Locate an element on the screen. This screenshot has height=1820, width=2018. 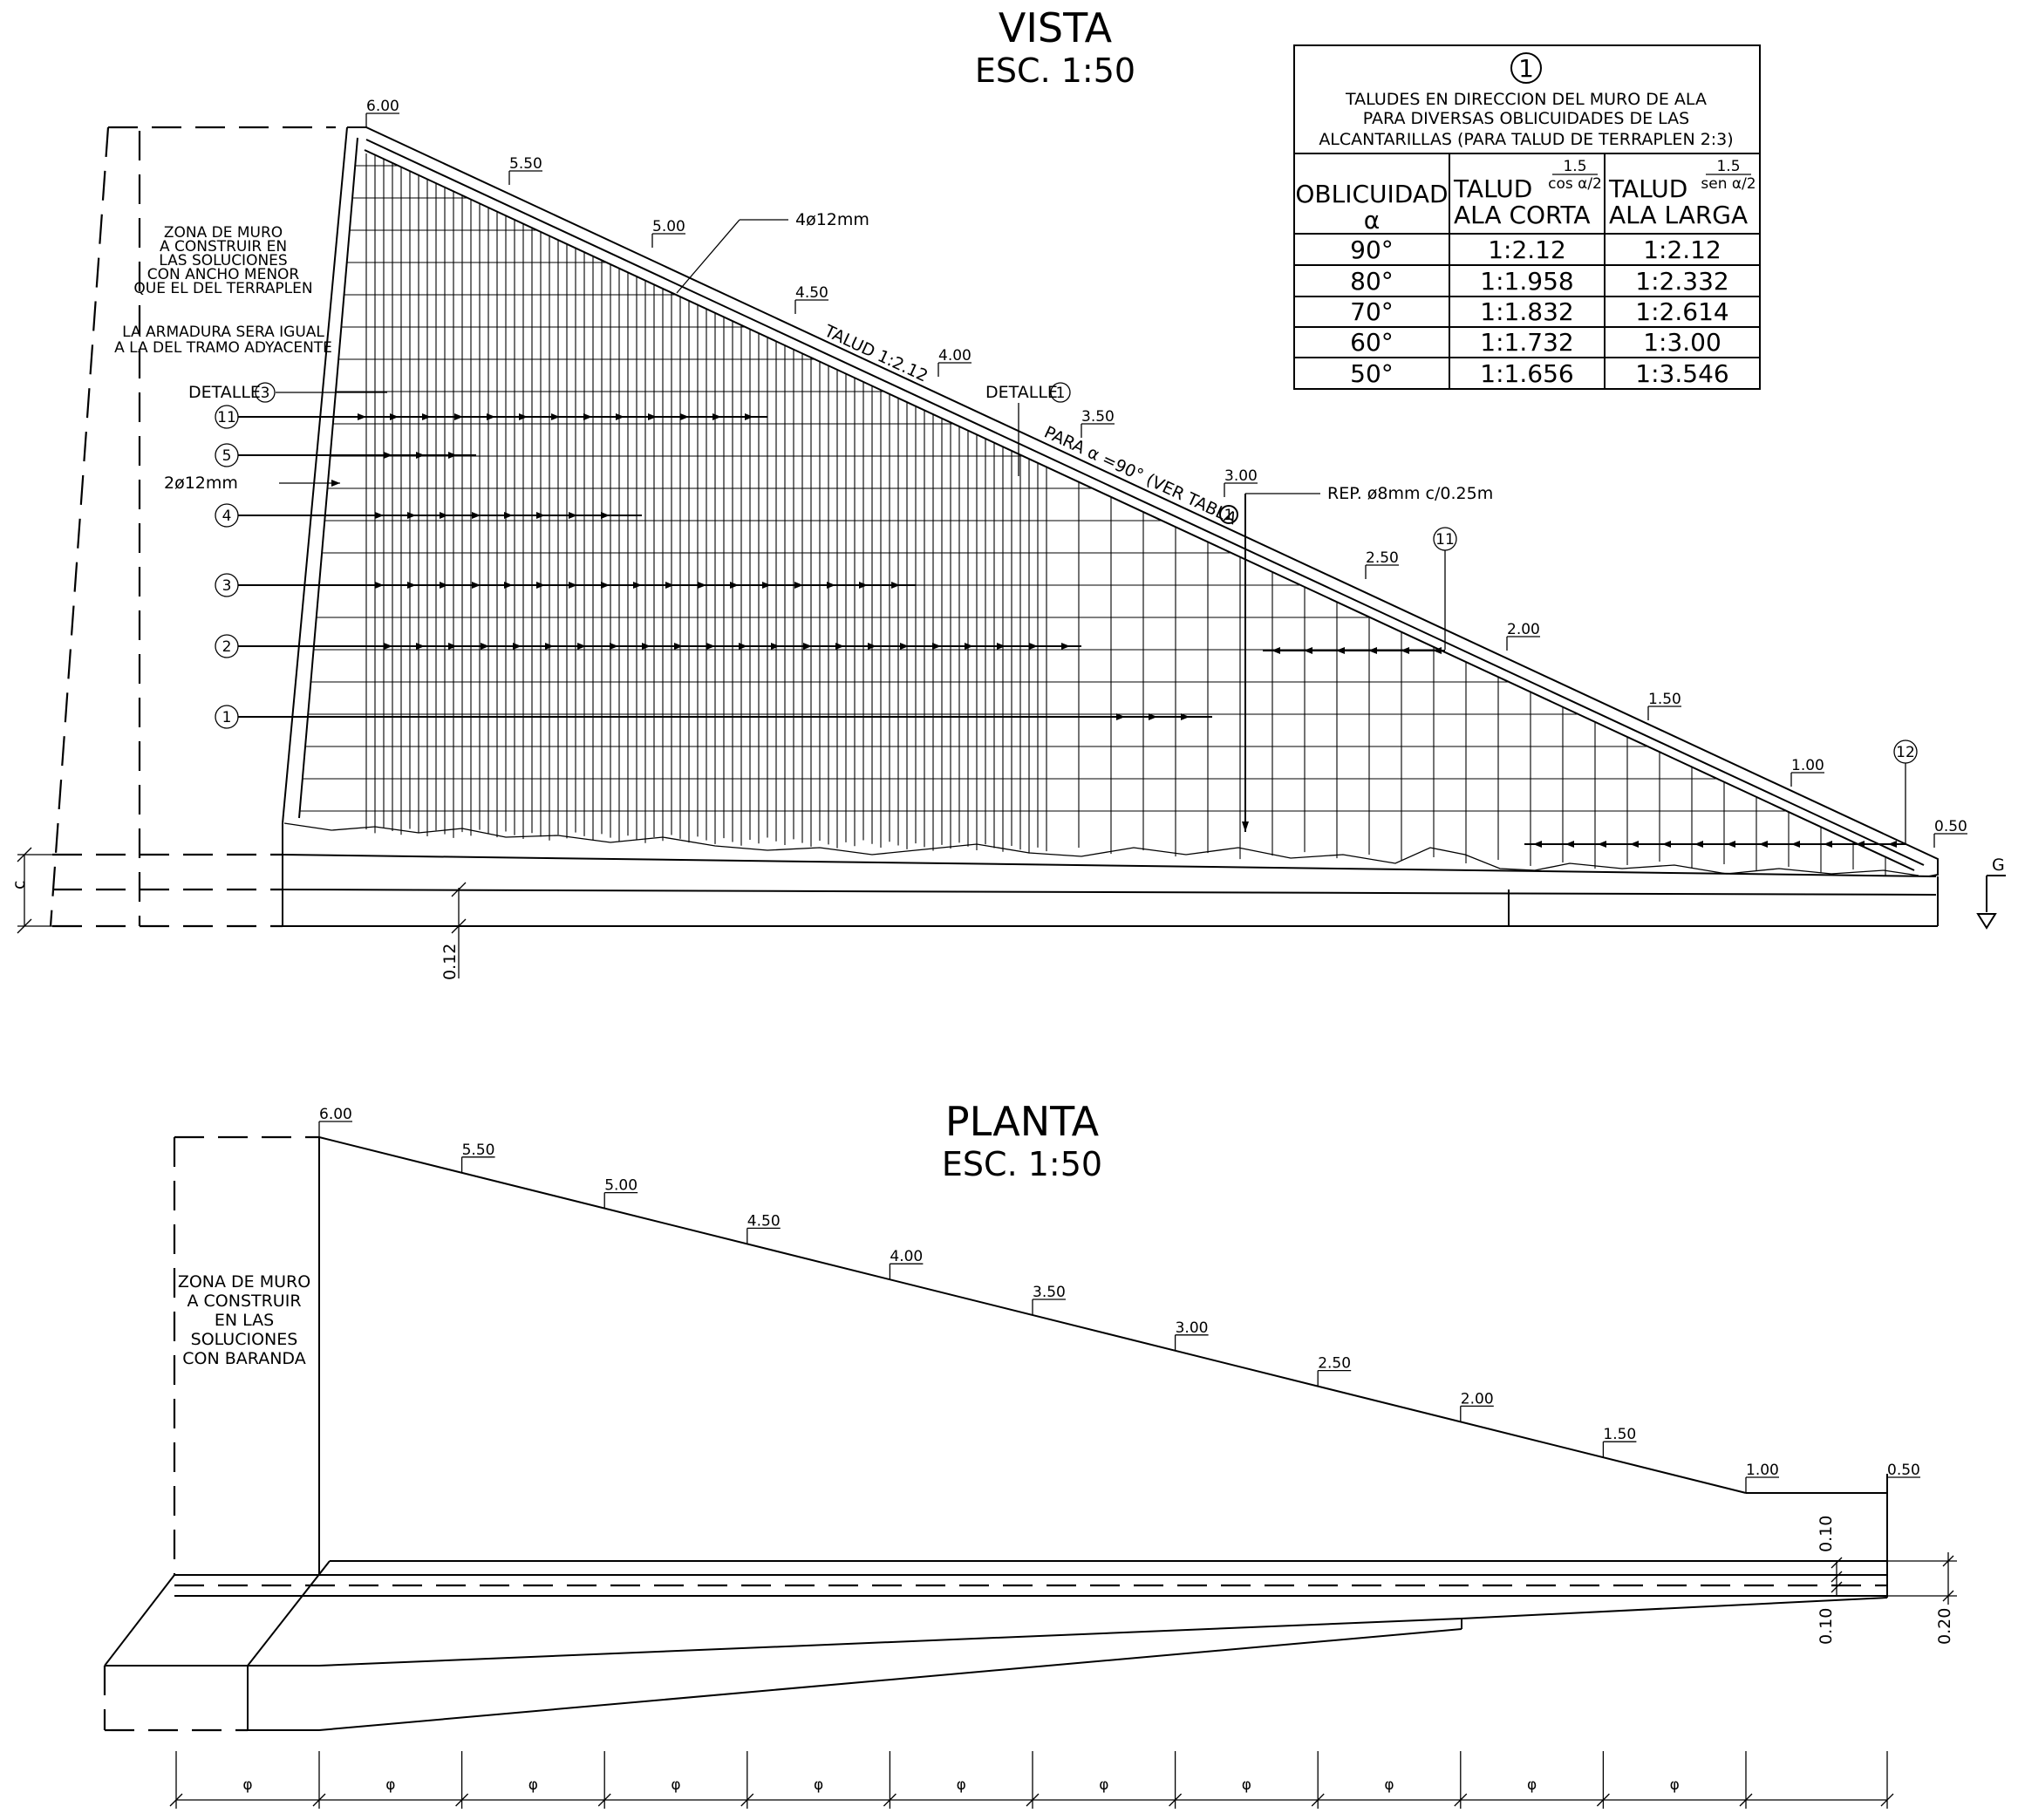
height-label: 5.00 is located at coordinates (620, 1186).